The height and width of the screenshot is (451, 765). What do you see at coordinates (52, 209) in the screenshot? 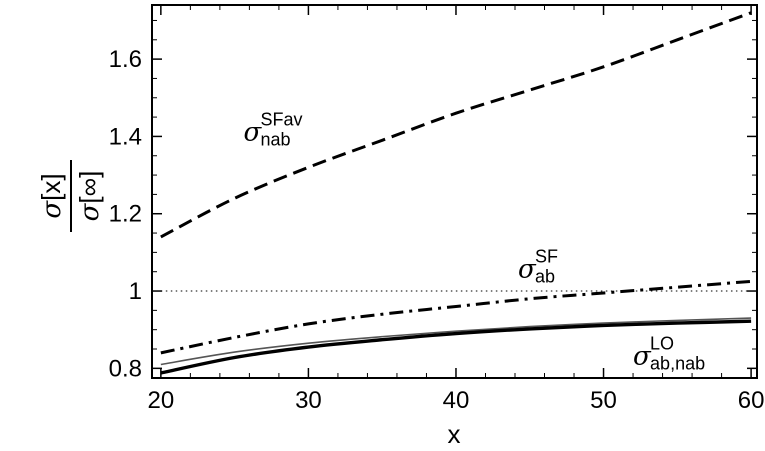
I see `y-axis-numerator-symbol: σ` at bounding box center [52, 209].